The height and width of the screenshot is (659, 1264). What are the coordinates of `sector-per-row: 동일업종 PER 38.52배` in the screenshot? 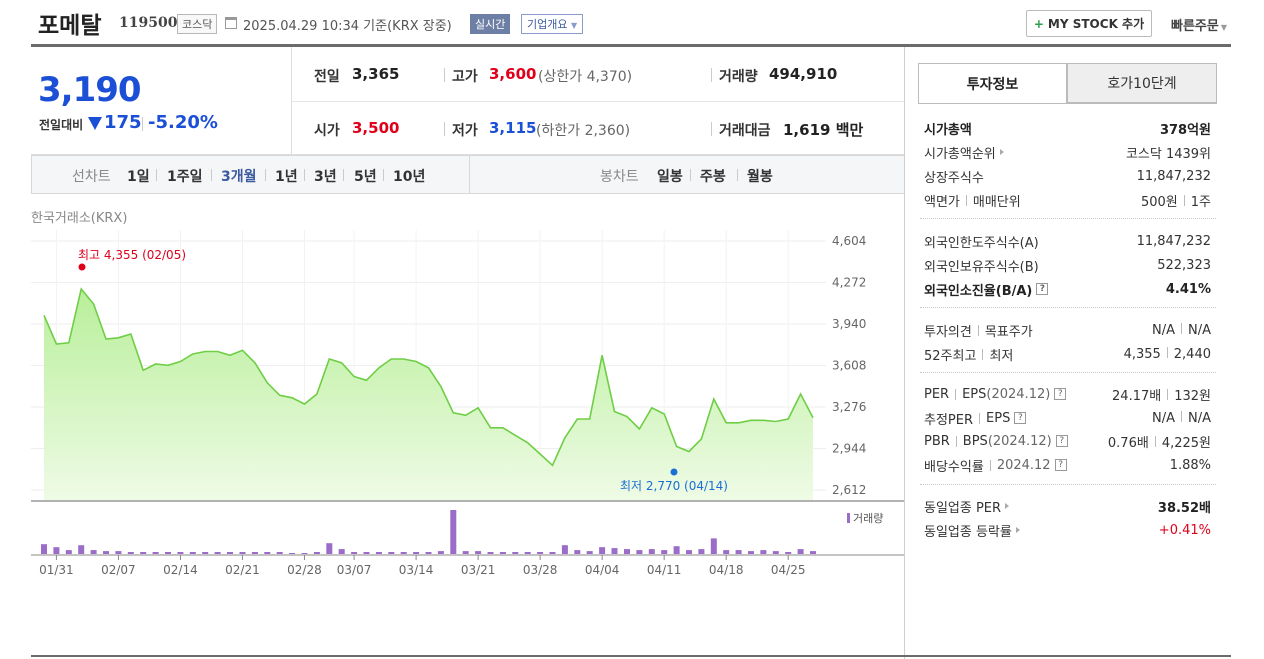 It's located at (1067, 506).